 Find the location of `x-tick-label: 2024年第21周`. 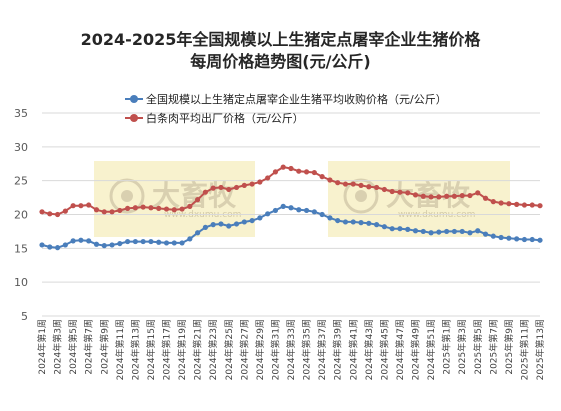

x-tick-label: 2024年第21周 is located at coordinates (198, 349).